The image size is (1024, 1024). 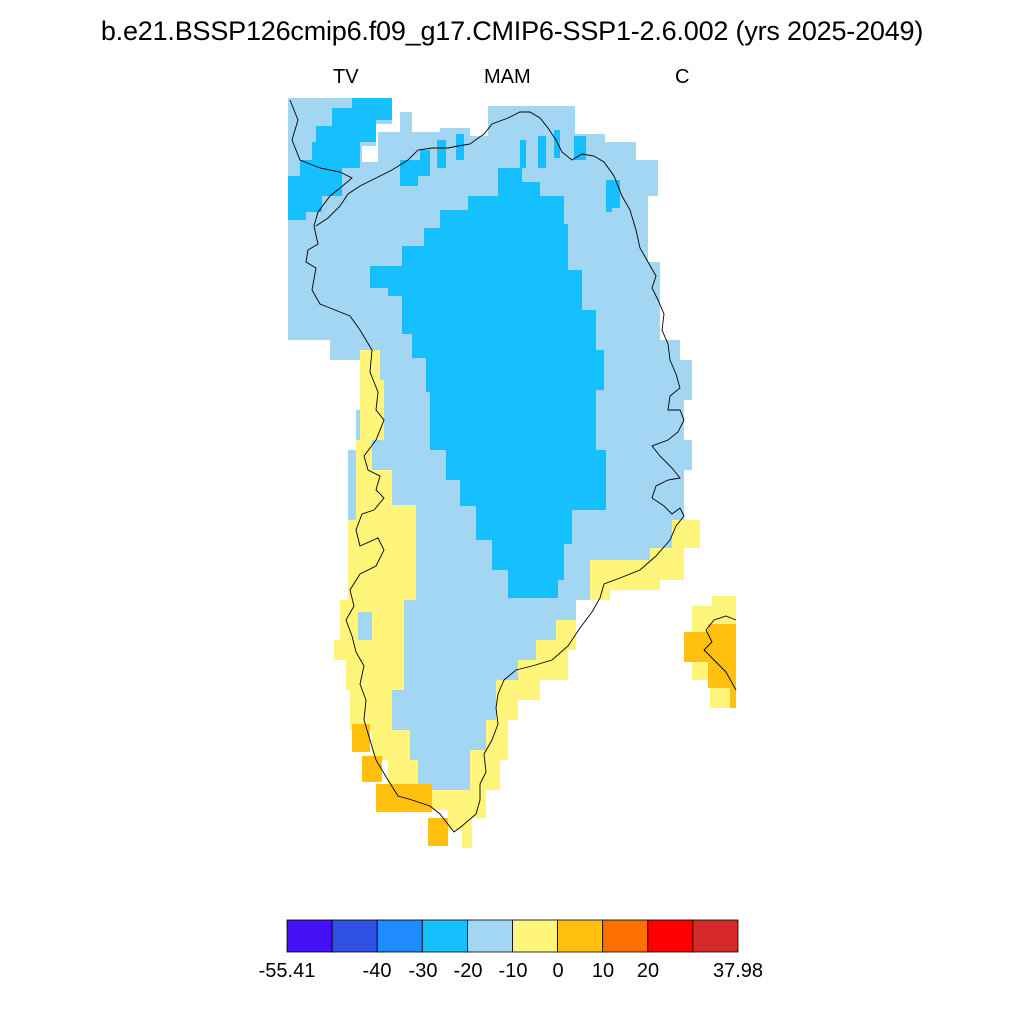 What do you see at coordinates (468, 971) in the screenshot?
I see `colorbar-tick-label: -20` at bounding box center [468, 971].